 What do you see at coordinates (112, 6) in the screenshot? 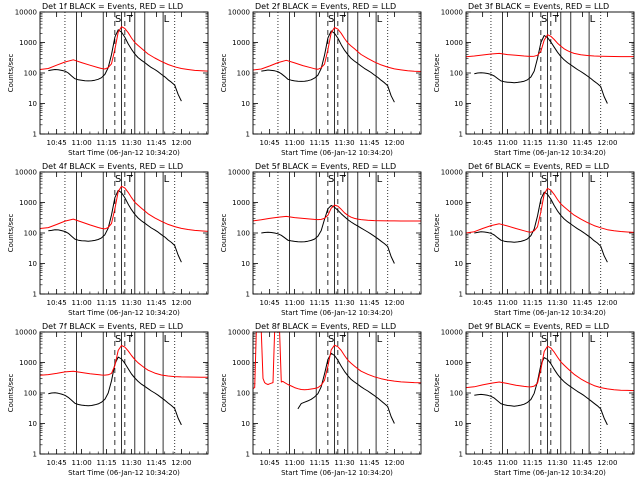
I see `panel-title: Det 1f BLACK = Events, RED = LLD` at bounding box center [112, 6].